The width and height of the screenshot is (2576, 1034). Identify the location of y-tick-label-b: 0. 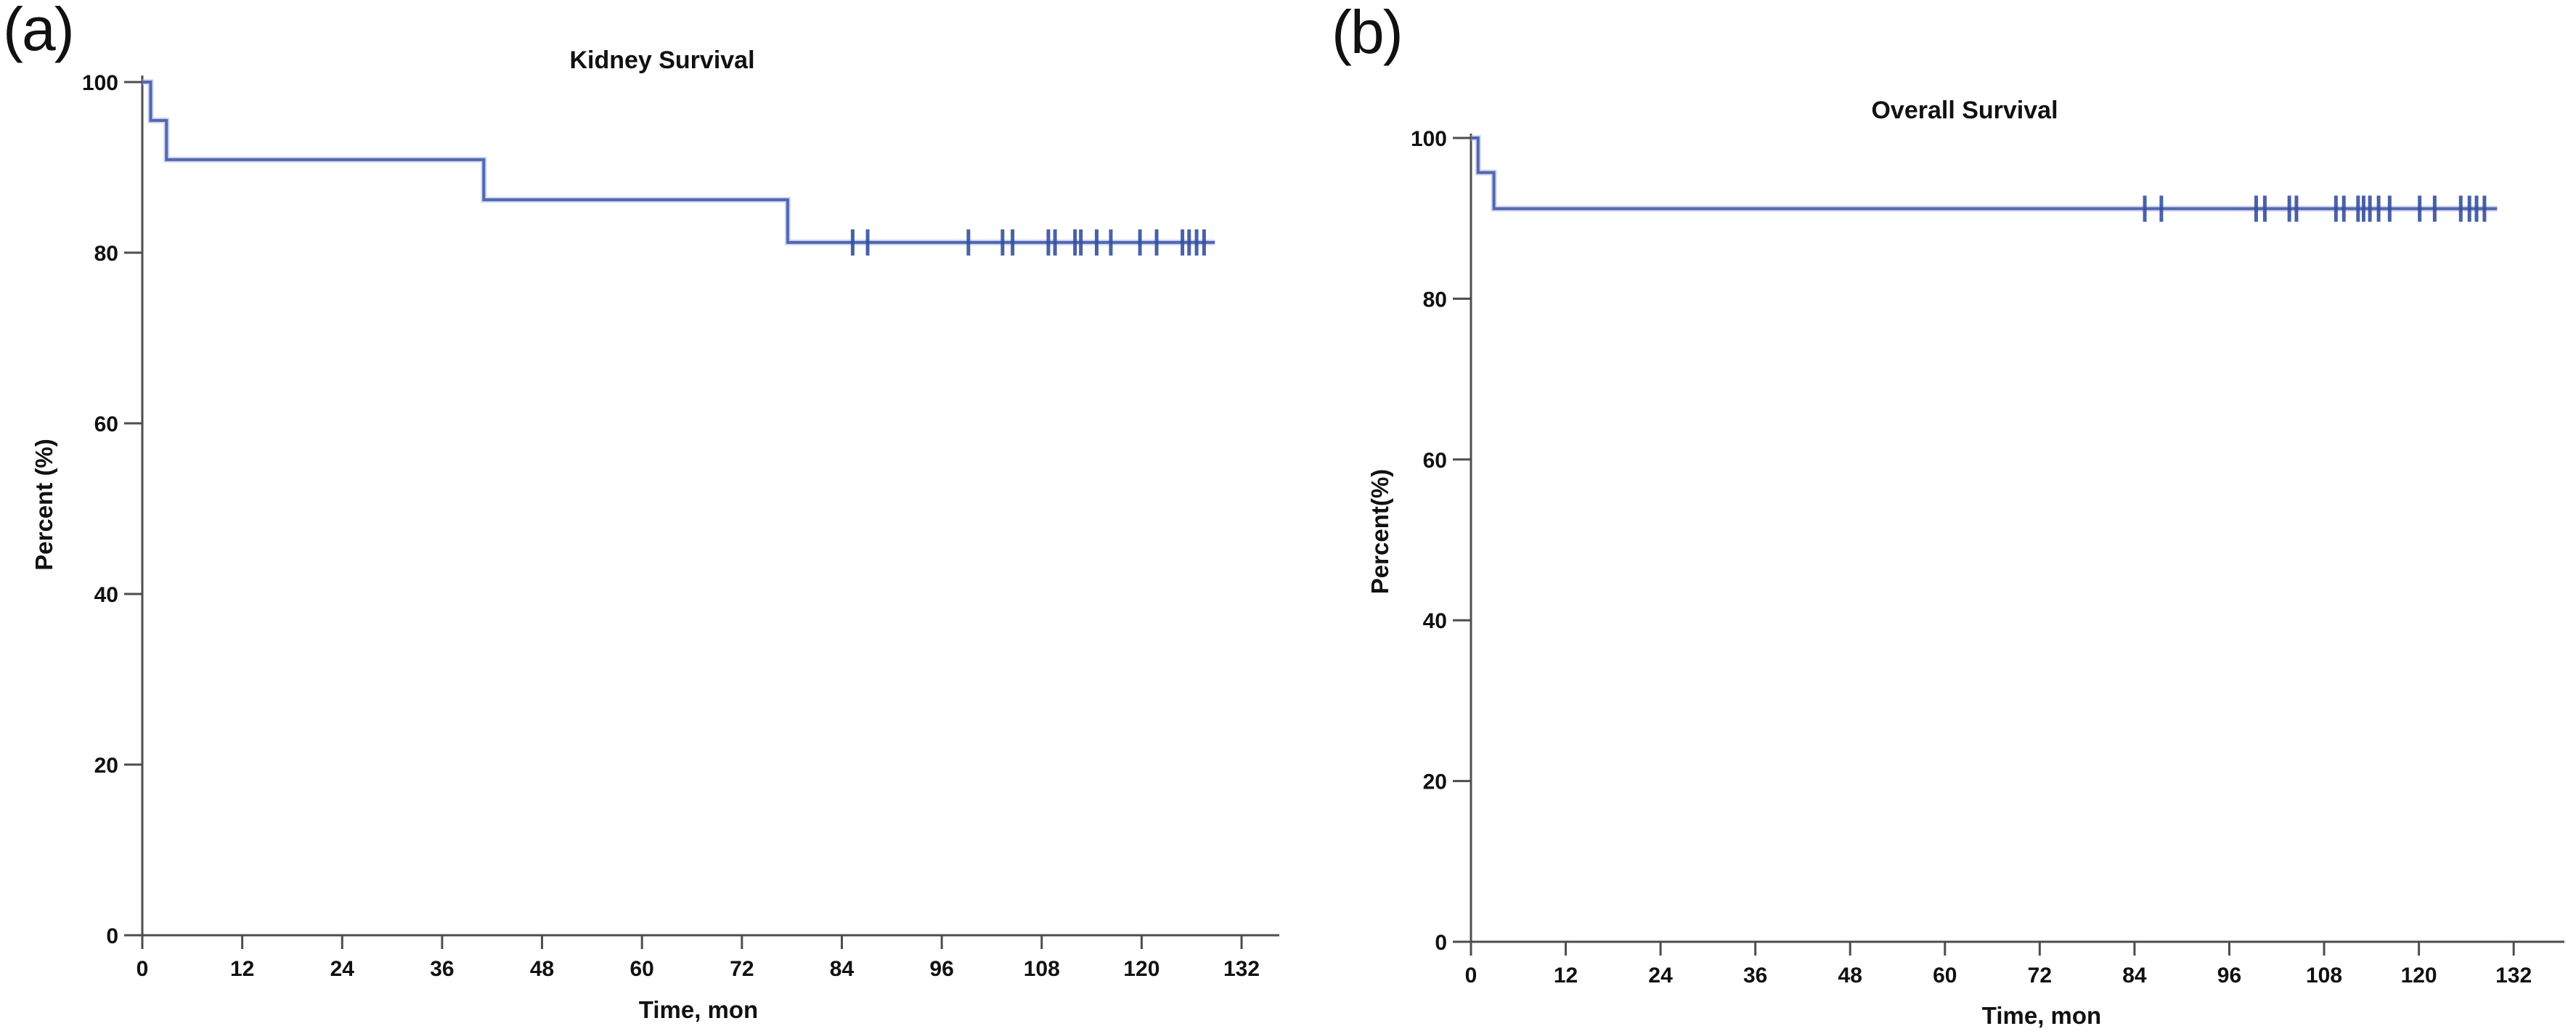
(1441, 943).